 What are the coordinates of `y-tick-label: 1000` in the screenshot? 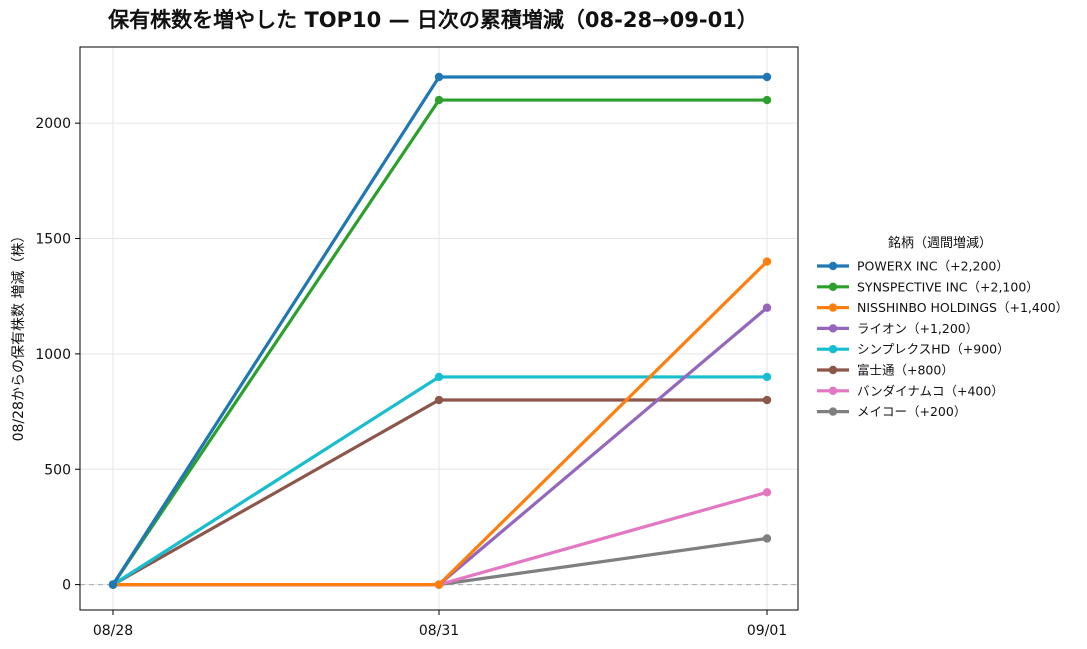 It's located at (53, 355).